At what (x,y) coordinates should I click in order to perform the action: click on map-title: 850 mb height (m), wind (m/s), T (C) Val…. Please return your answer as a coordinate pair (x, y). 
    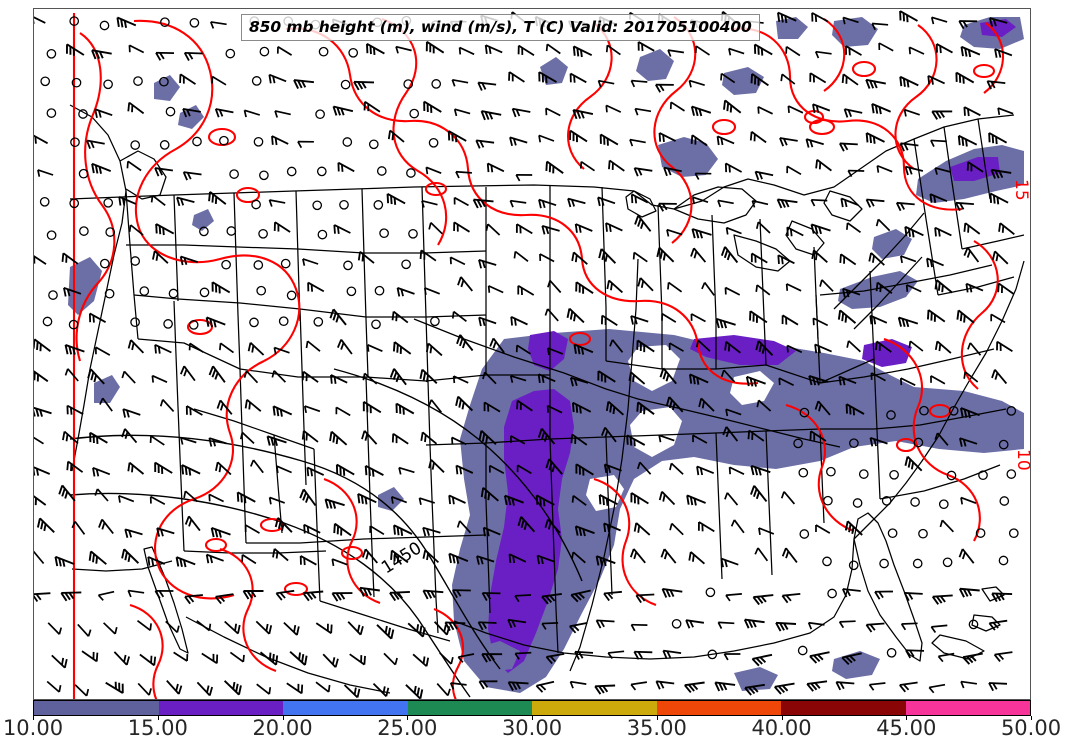
    Looking at the image, I should click on (500, 27).